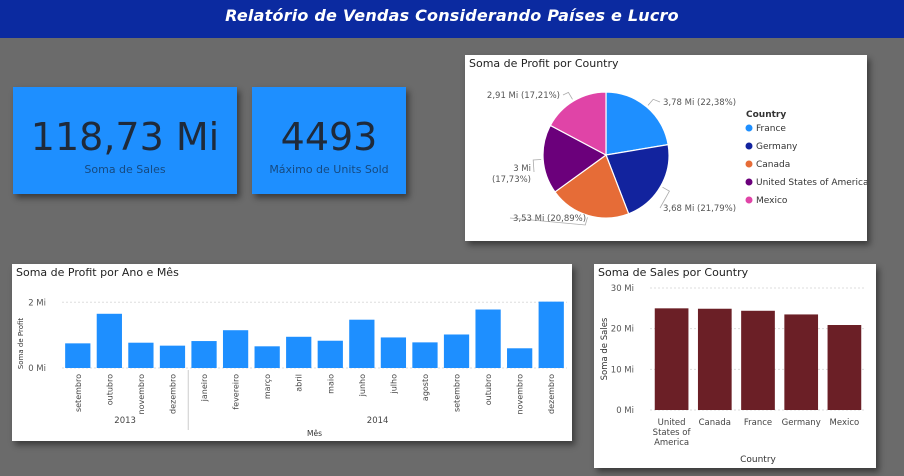 The width and height of the screenshot is (904, 476). I want to click on x-axis-title: Country, so click(758, 460).